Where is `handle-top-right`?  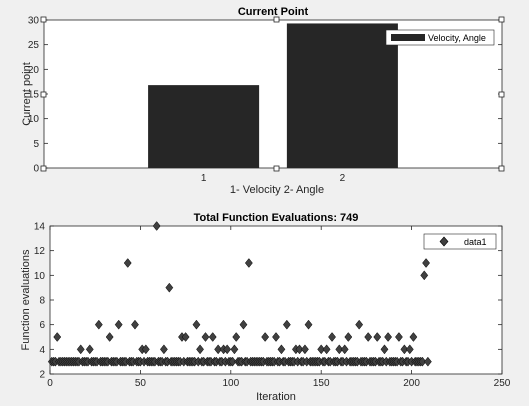
handle-top-right is located at coordinates (501, 19).